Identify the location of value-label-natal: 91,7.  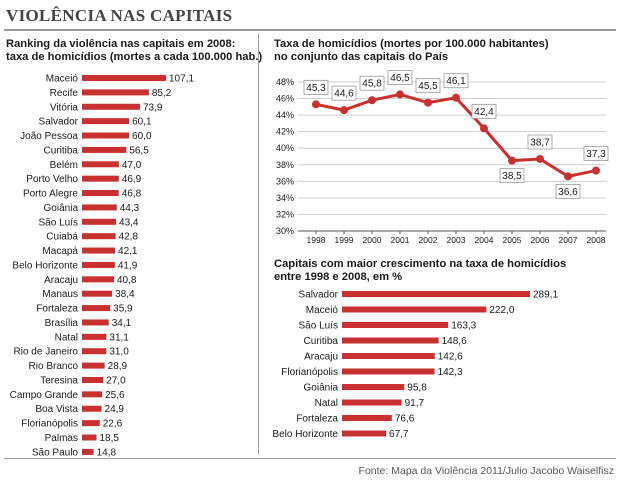
(415, 403).